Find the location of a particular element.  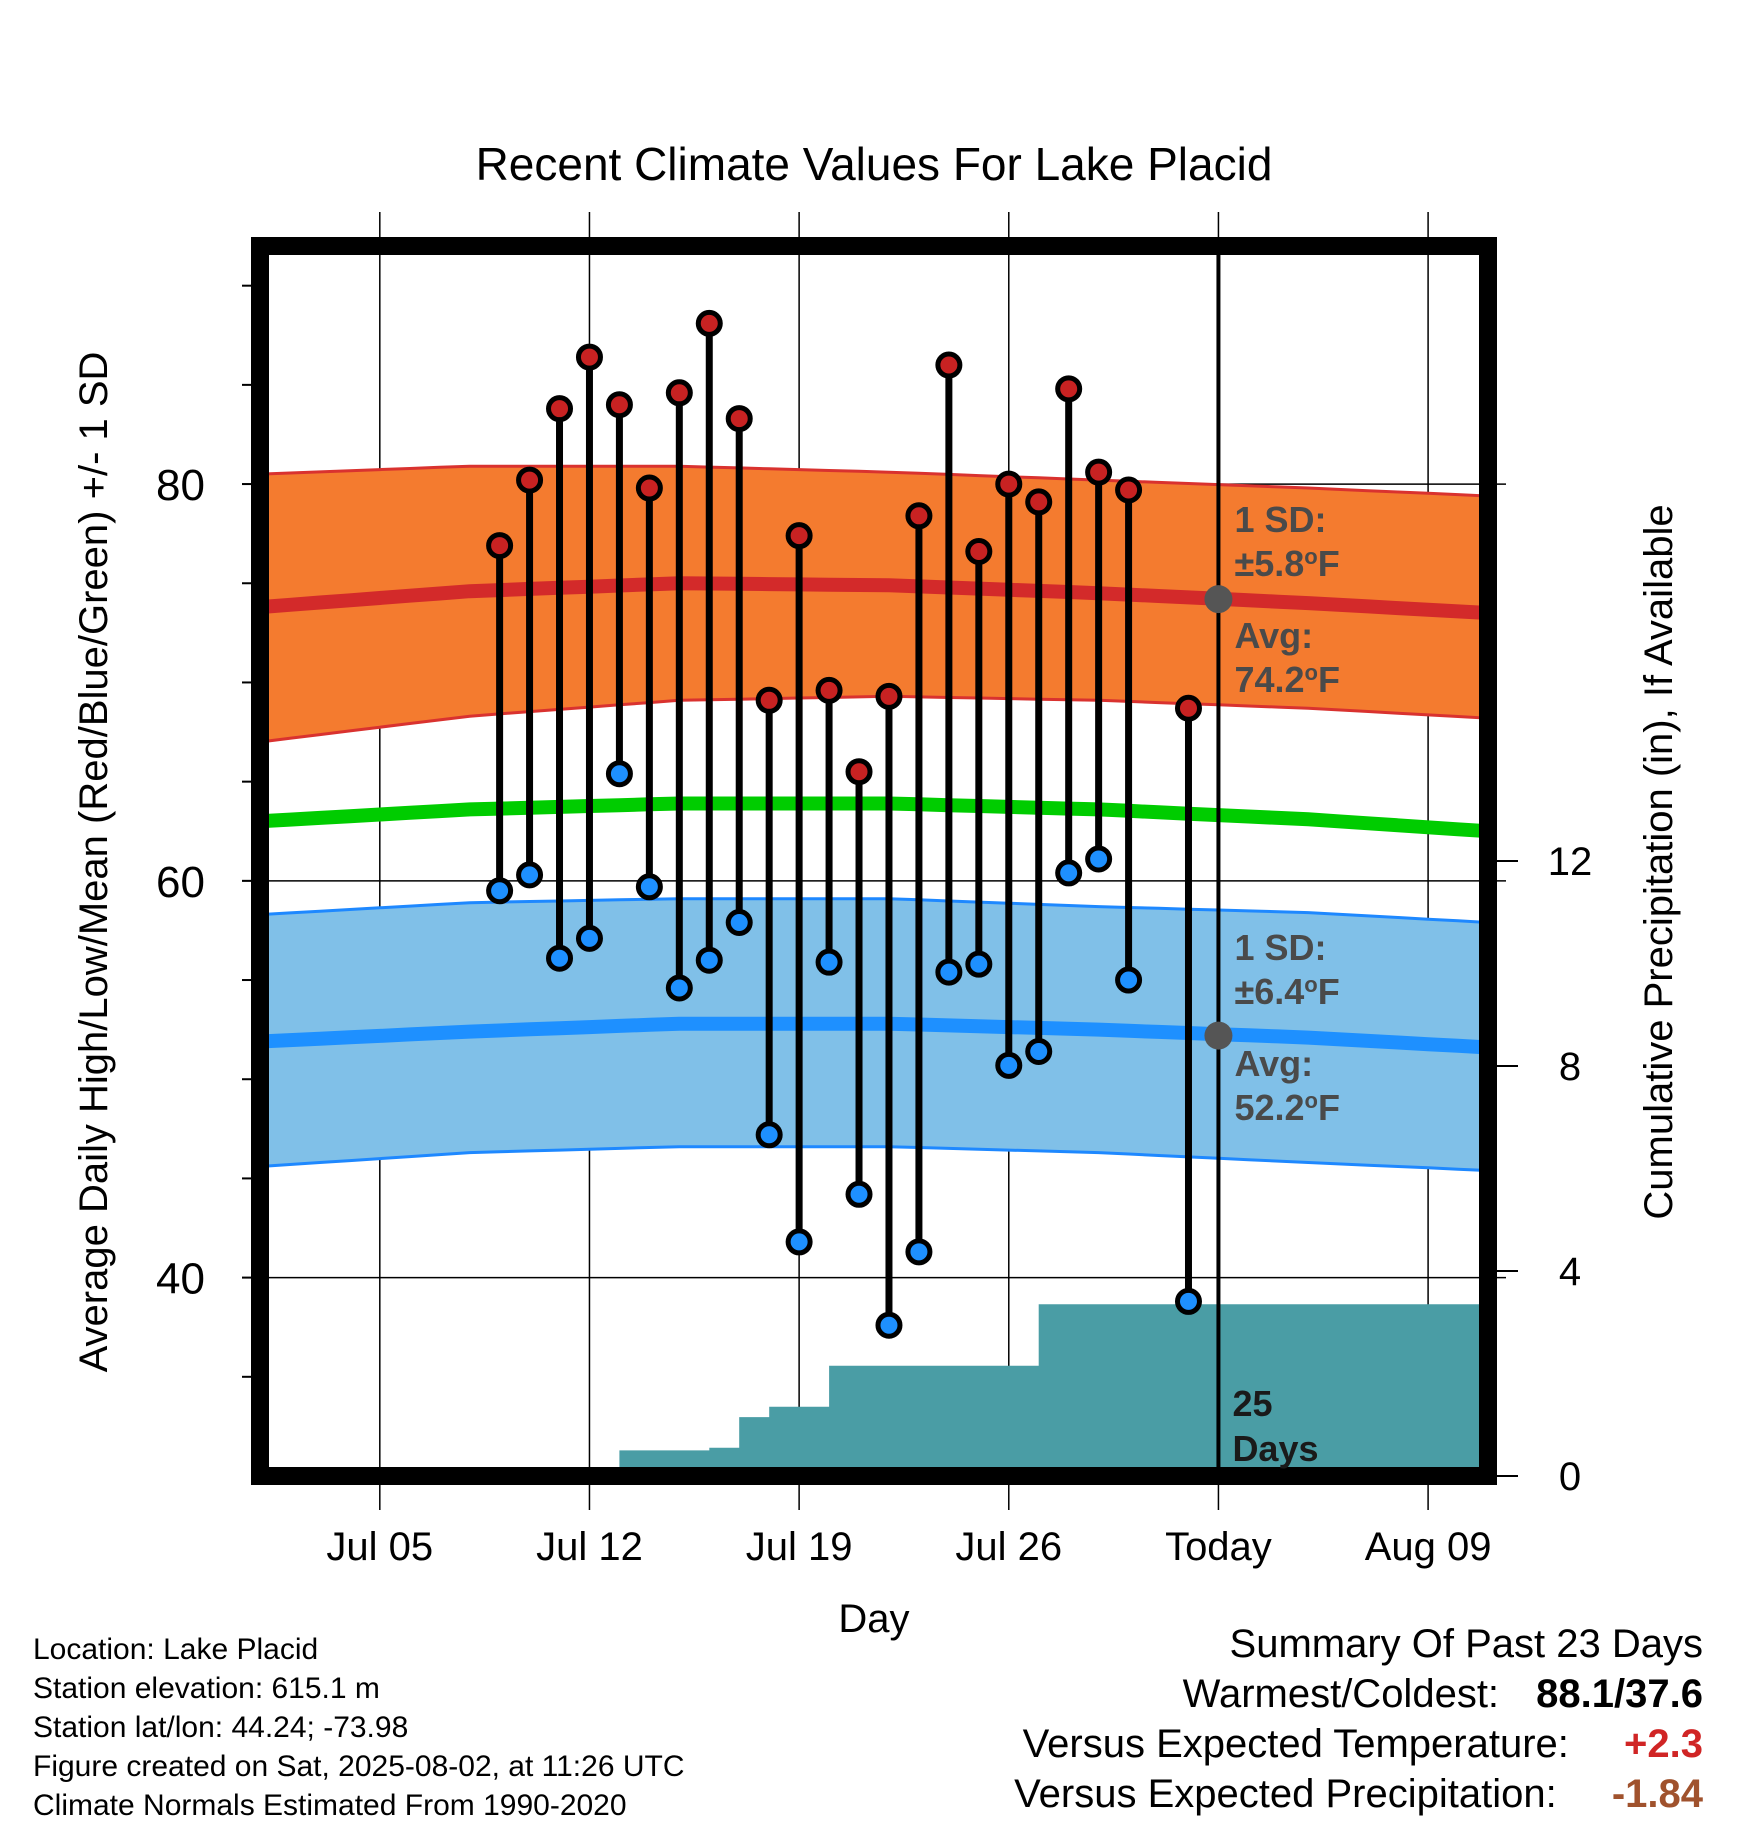

x-tick-label: Today is located at coordinates (1218, 1547).